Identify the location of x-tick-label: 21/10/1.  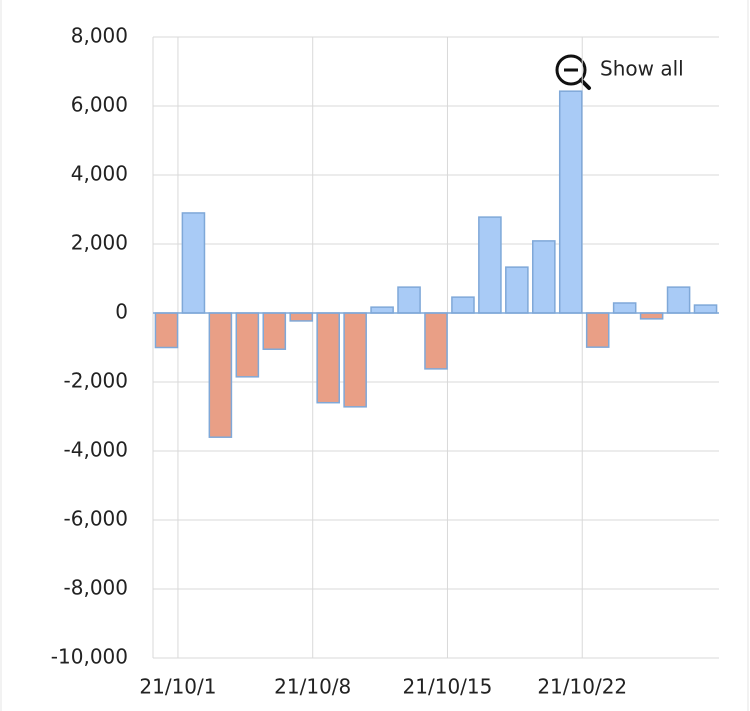
(177, 687).